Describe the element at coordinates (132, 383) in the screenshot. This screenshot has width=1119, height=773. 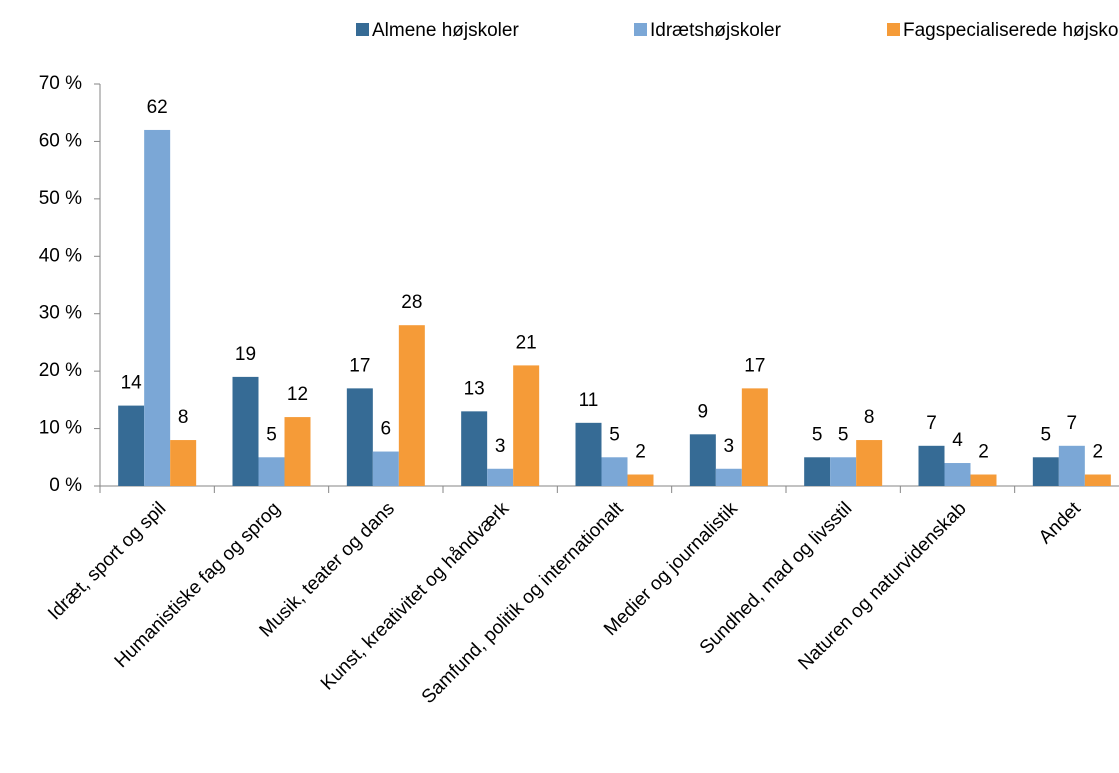
I see `data-label: 14` at that location.